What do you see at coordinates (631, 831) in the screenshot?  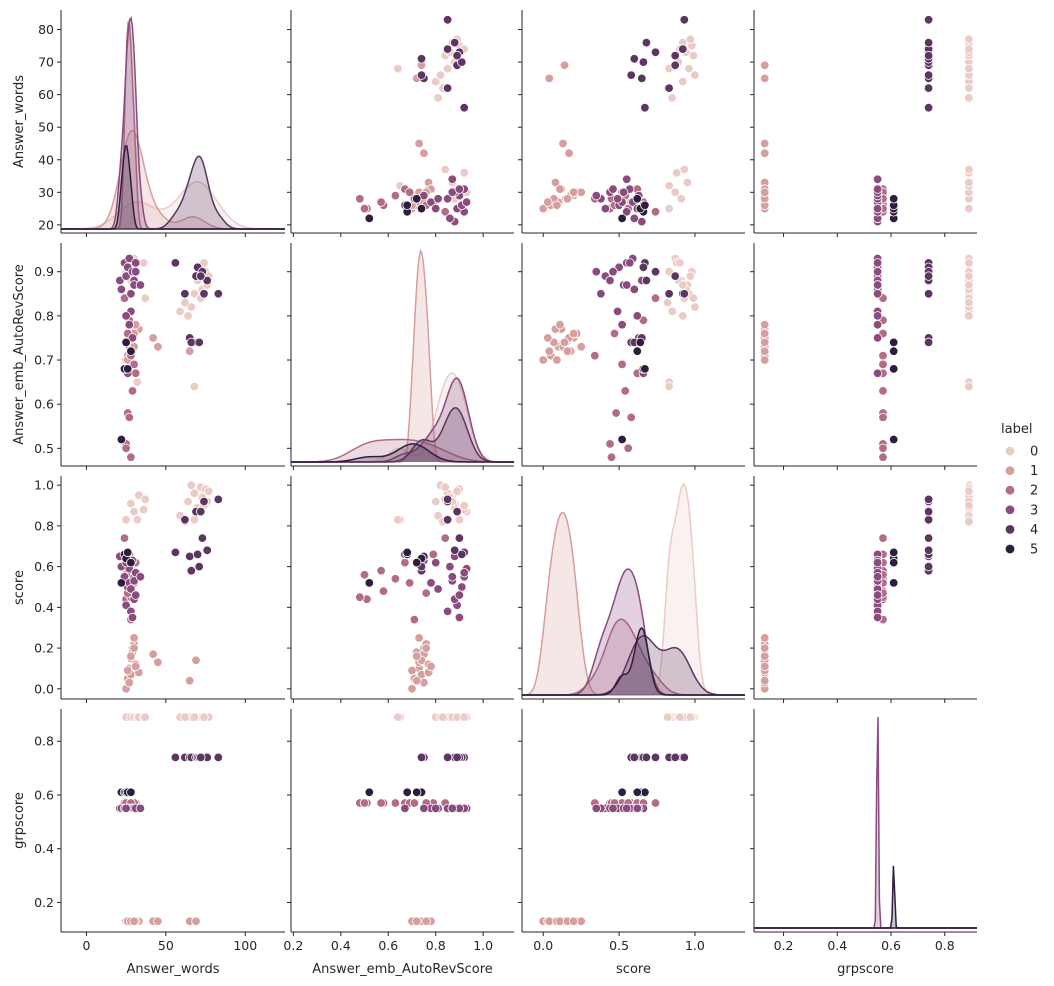 I see `panel-grpscore-vs-score: 0.0 0.5 1.0` at bounding box center [631, 831].